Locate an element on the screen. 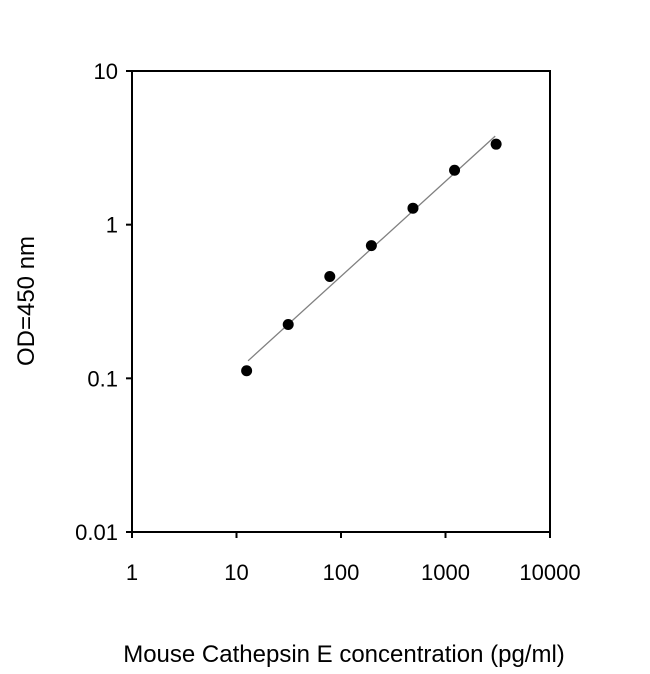 This screenshot has height=674, width=650. y-tick-label: 10 is located at coordinates (106, 71).